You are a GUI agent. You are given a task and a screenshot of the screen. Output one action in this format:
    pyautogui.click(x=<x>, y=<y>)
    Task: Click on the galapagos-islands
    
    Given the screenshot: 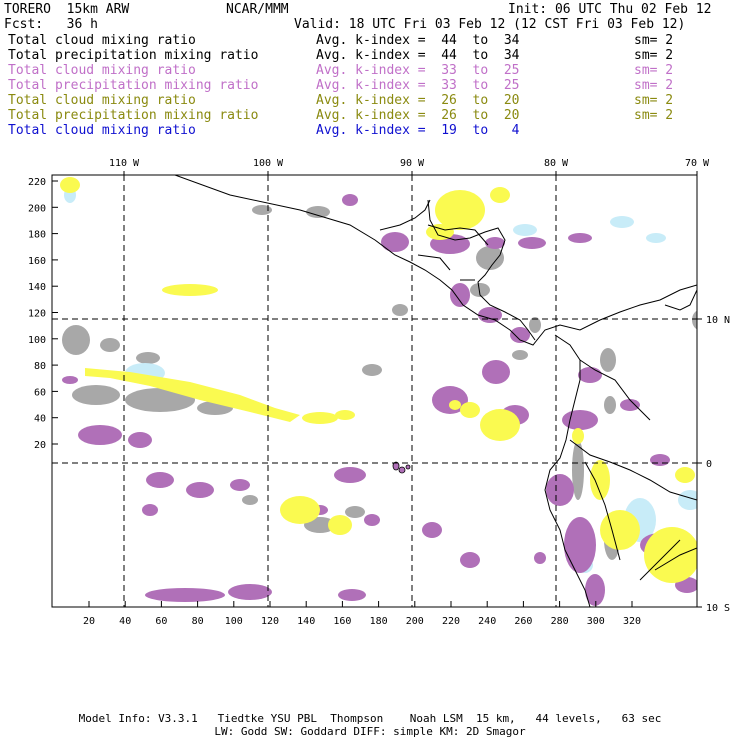 What is the action you would take?
    pyautogui.click(x=401, y=467)
    